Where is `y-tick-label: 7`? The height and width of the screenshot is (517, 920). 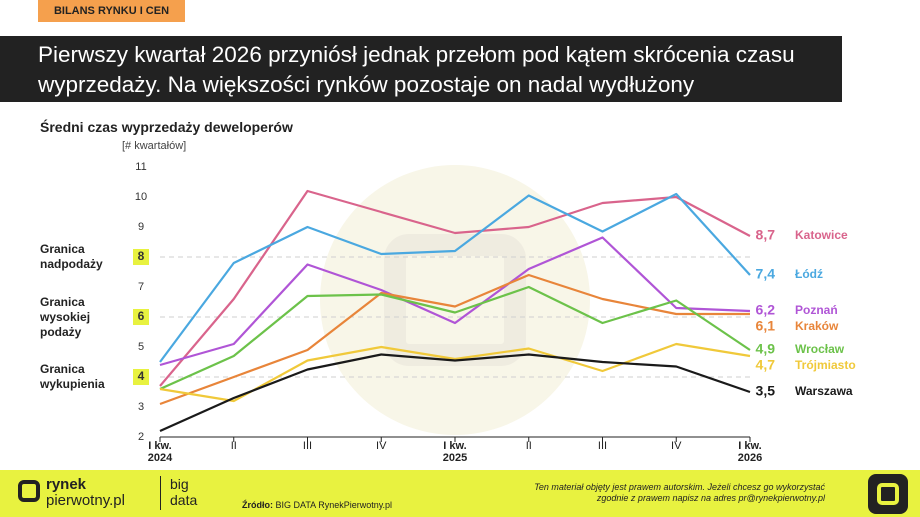 y-tick-label: 7 is located at coordinates (141, 287).